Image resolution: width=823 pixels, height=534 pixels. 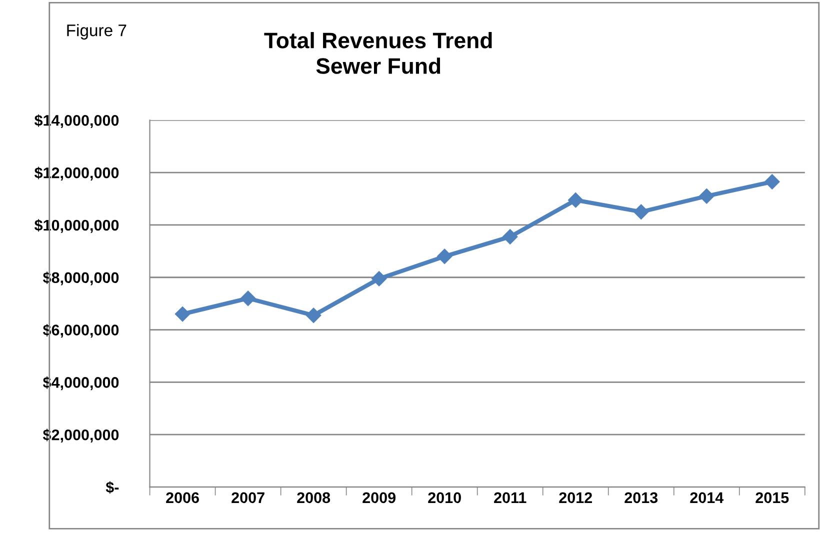 I want to click on y-tick-label: $2,000,000, so click(x=80, y=435).